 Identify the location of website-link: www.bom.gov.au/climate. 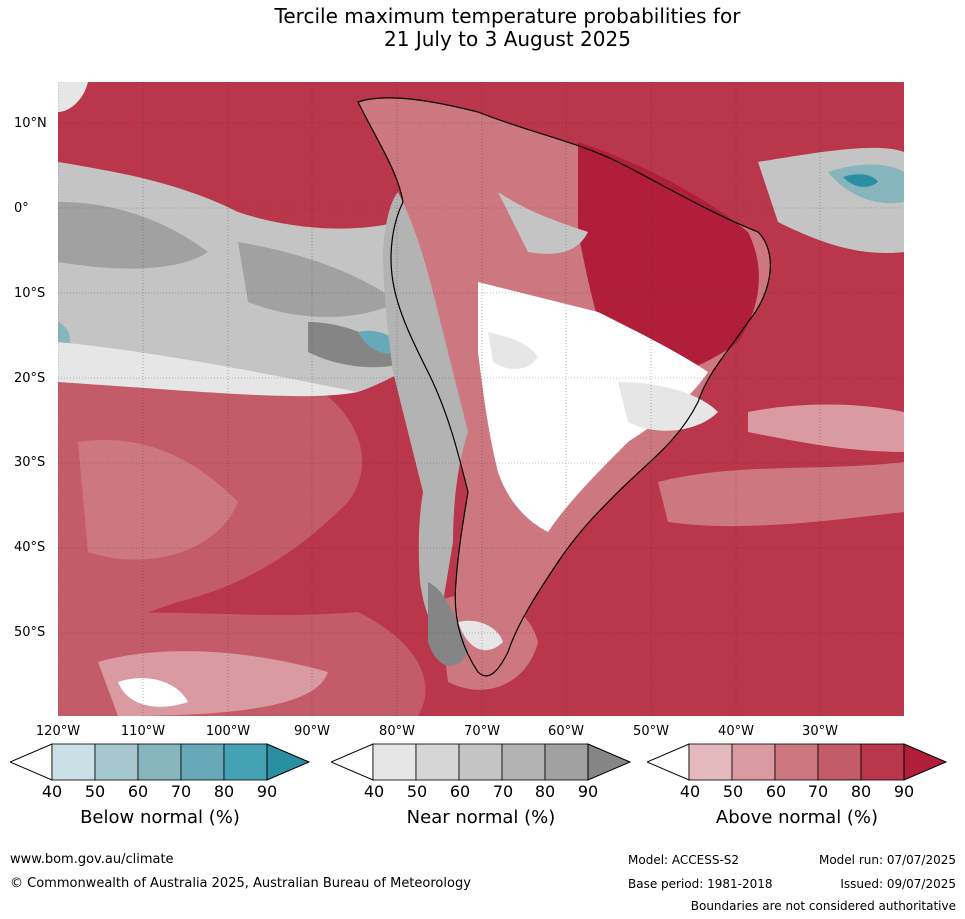
(92, 859).